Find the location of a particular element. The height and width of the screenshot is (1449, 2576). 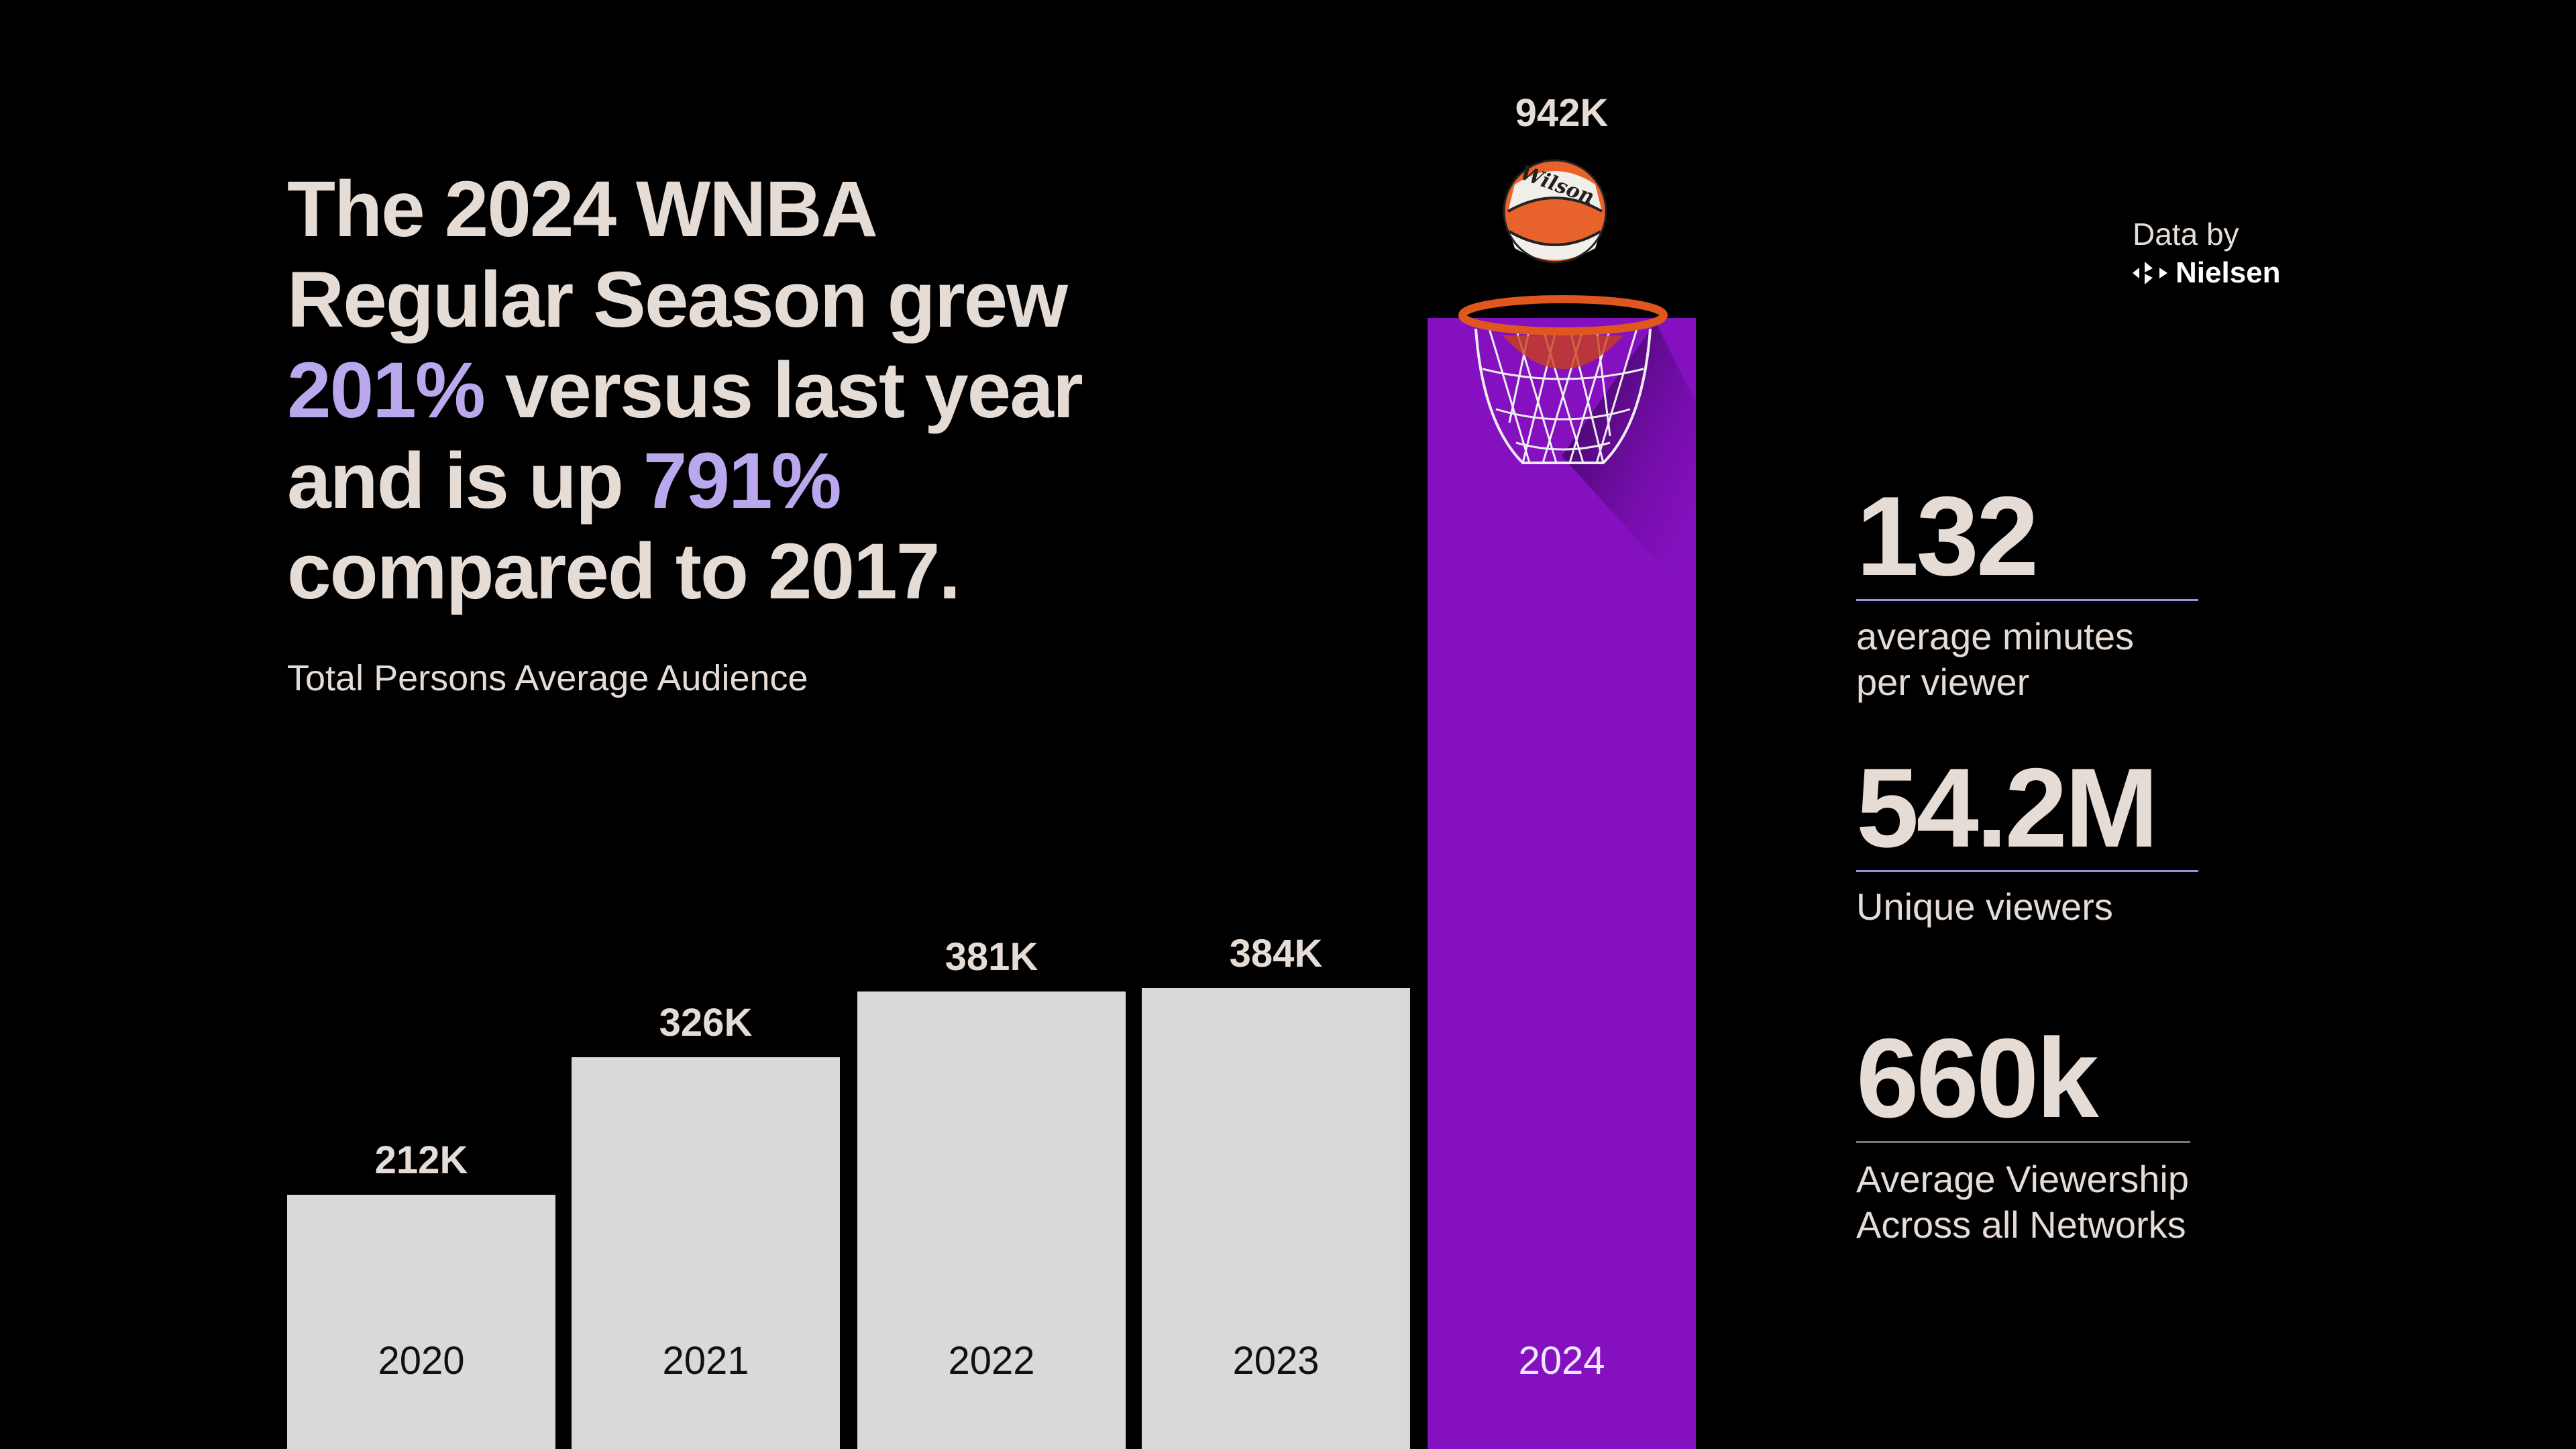

headline-line-4: and is up 791% is located at coordinates (684, 481).